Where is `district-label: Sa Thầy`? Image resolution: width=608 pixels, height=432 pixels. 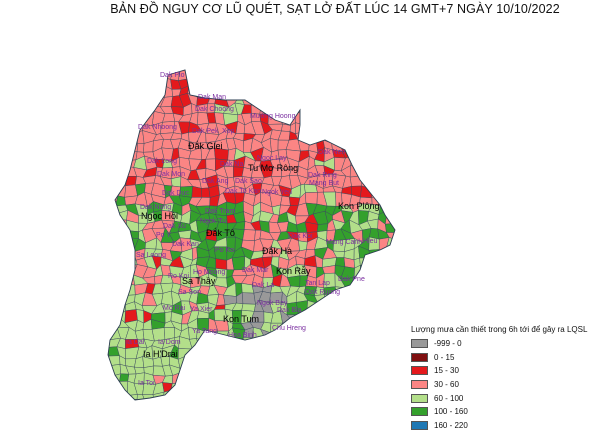 district-label: Sa Thầy is located at coordinates (199, 281).